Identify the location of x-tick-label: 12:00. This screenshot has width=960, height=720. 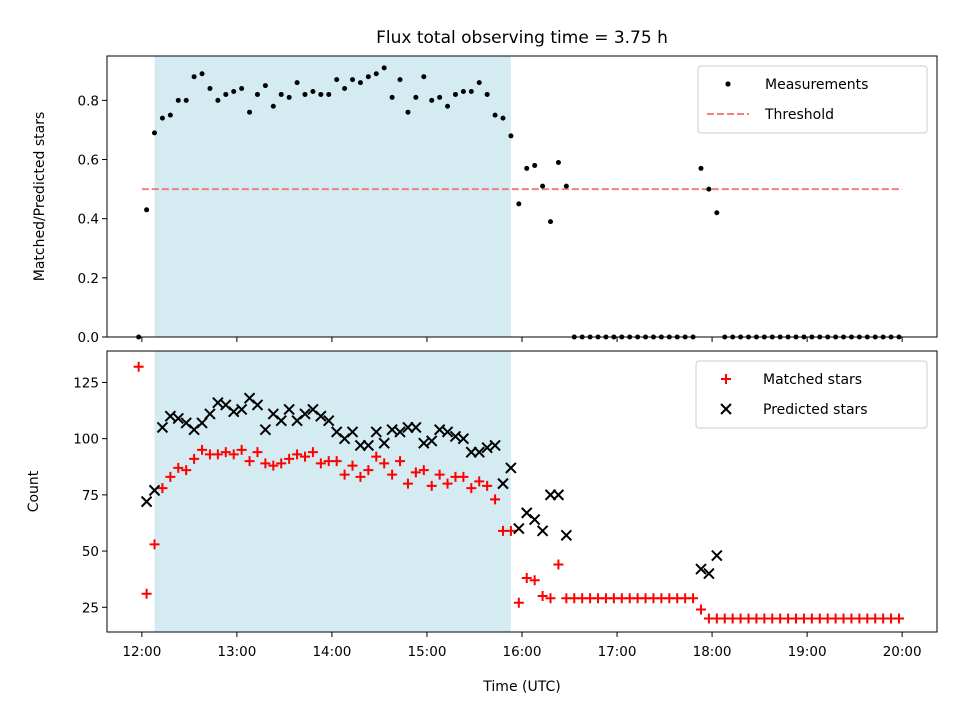
(141, 652).